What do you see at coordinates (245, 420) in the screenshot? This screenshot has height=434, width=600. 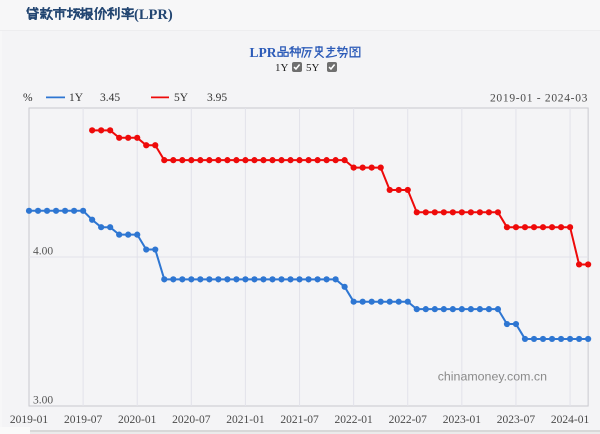 I see `svg-text: 2021-01` at bounding box center [245, 420].